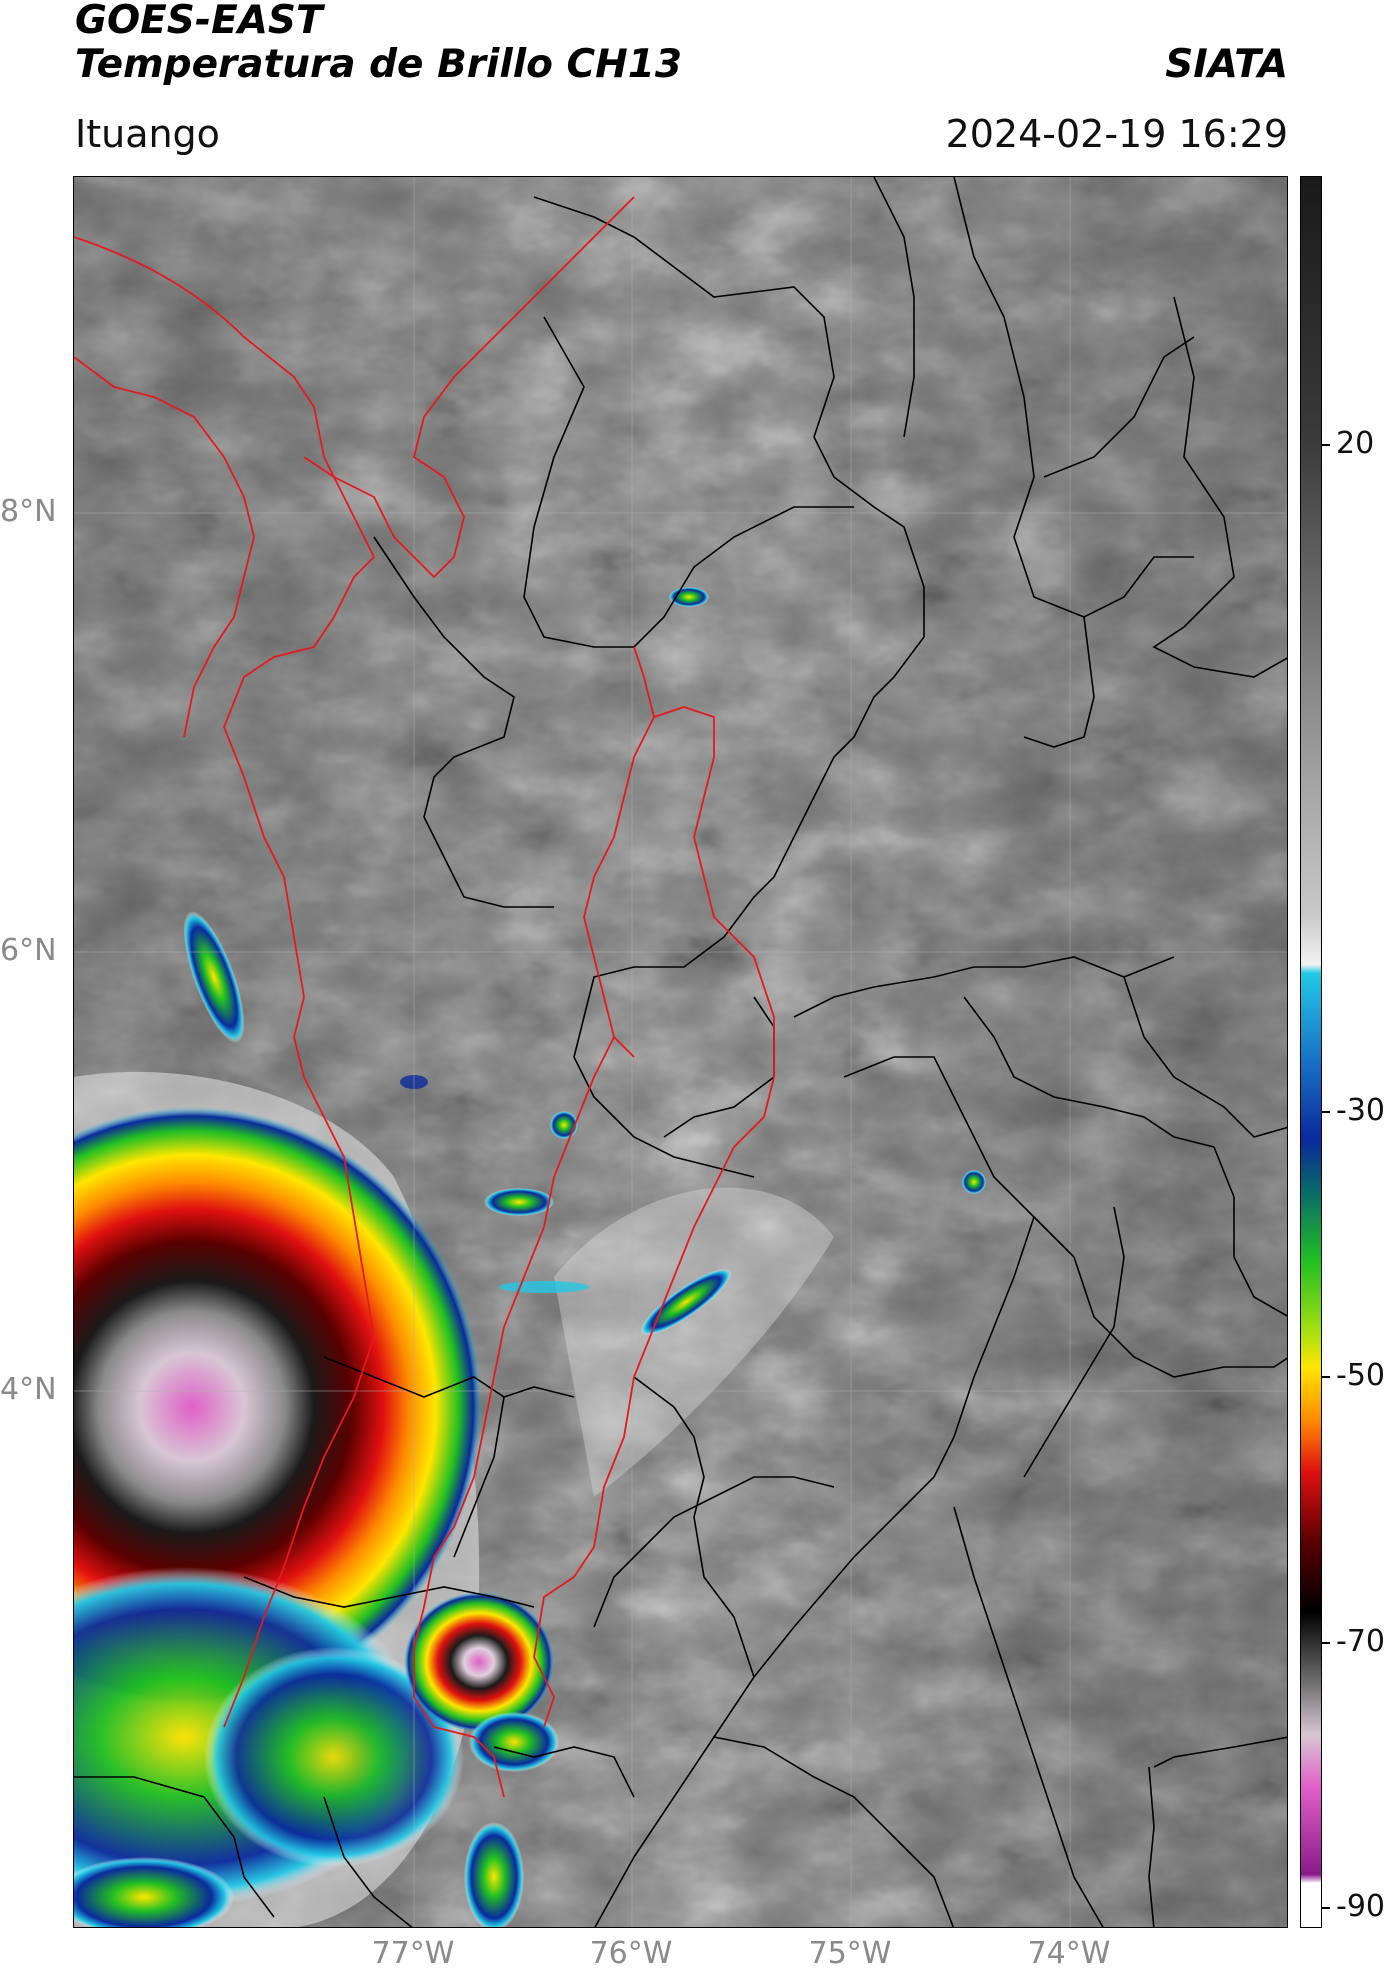  Describe the element at coordinates (199, 21) in the screenshot. I see `title-line-1: GOES-EAST` at that location.